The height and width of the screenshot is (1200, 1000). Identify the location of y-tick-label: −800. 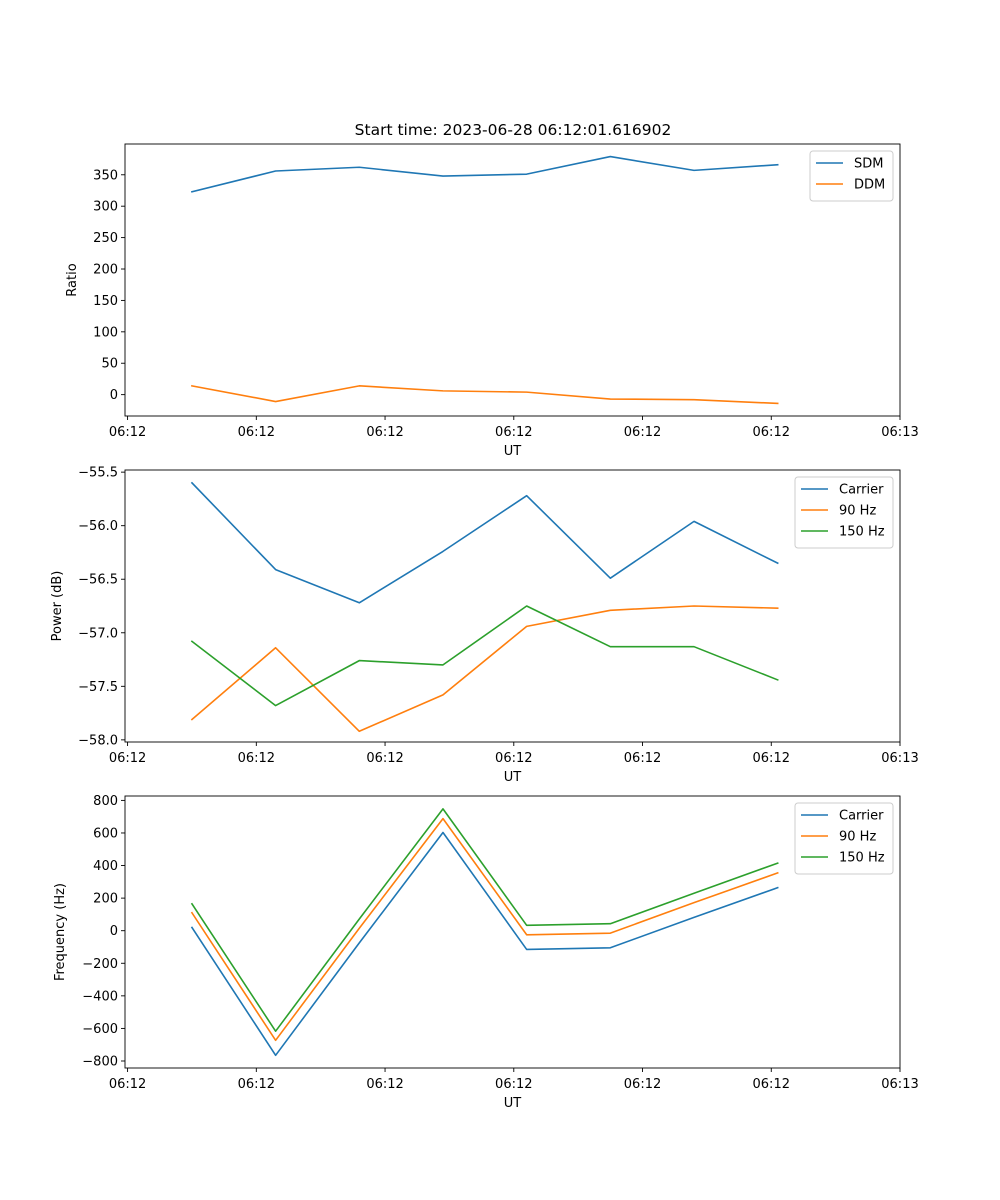
(100, 1061).